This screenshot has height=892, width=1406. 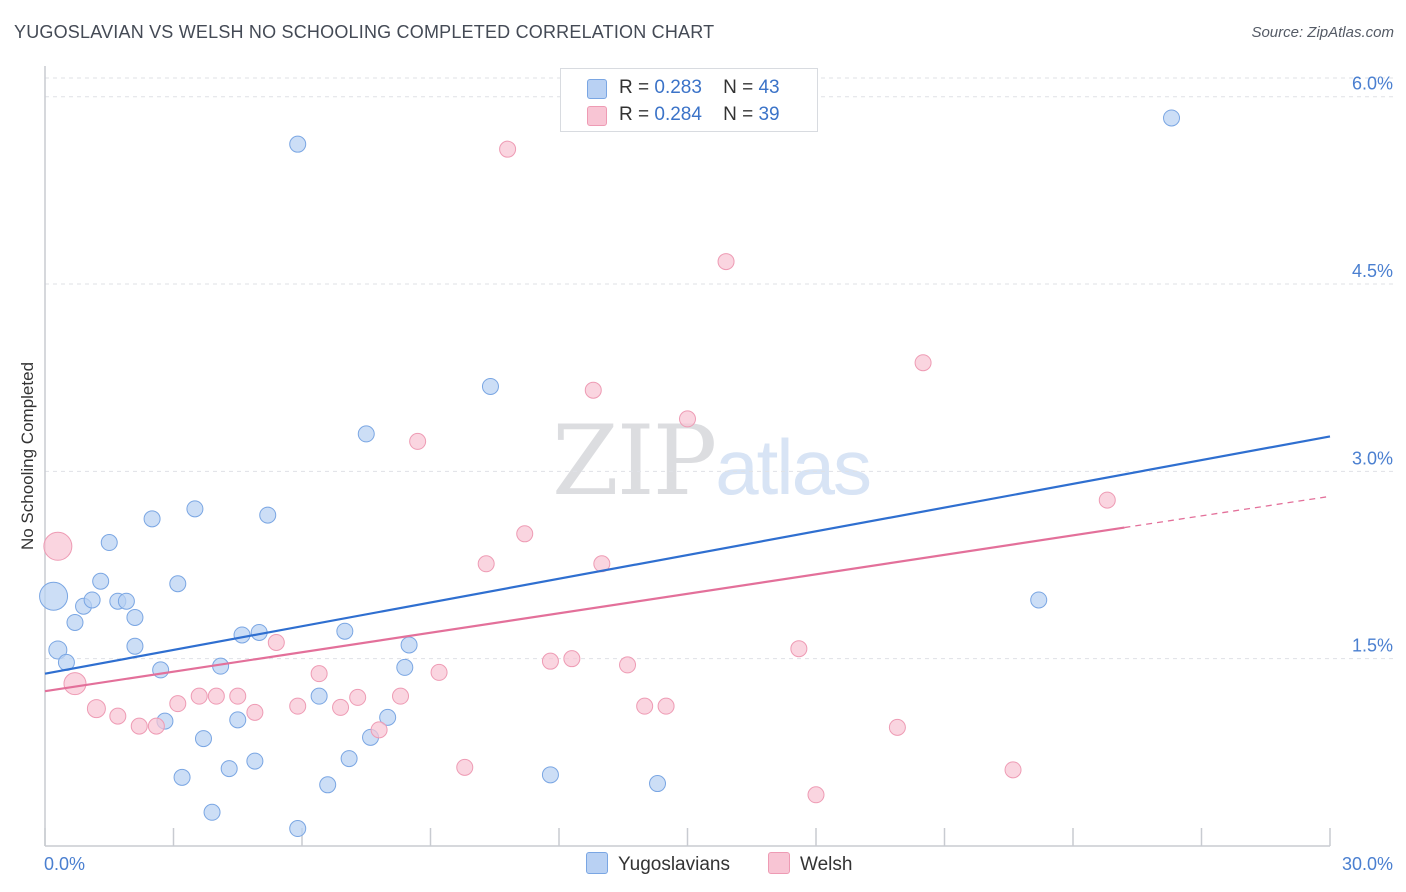 I want to click on x-tick-label-end: 30.0%, so click(x=1367, y=864).